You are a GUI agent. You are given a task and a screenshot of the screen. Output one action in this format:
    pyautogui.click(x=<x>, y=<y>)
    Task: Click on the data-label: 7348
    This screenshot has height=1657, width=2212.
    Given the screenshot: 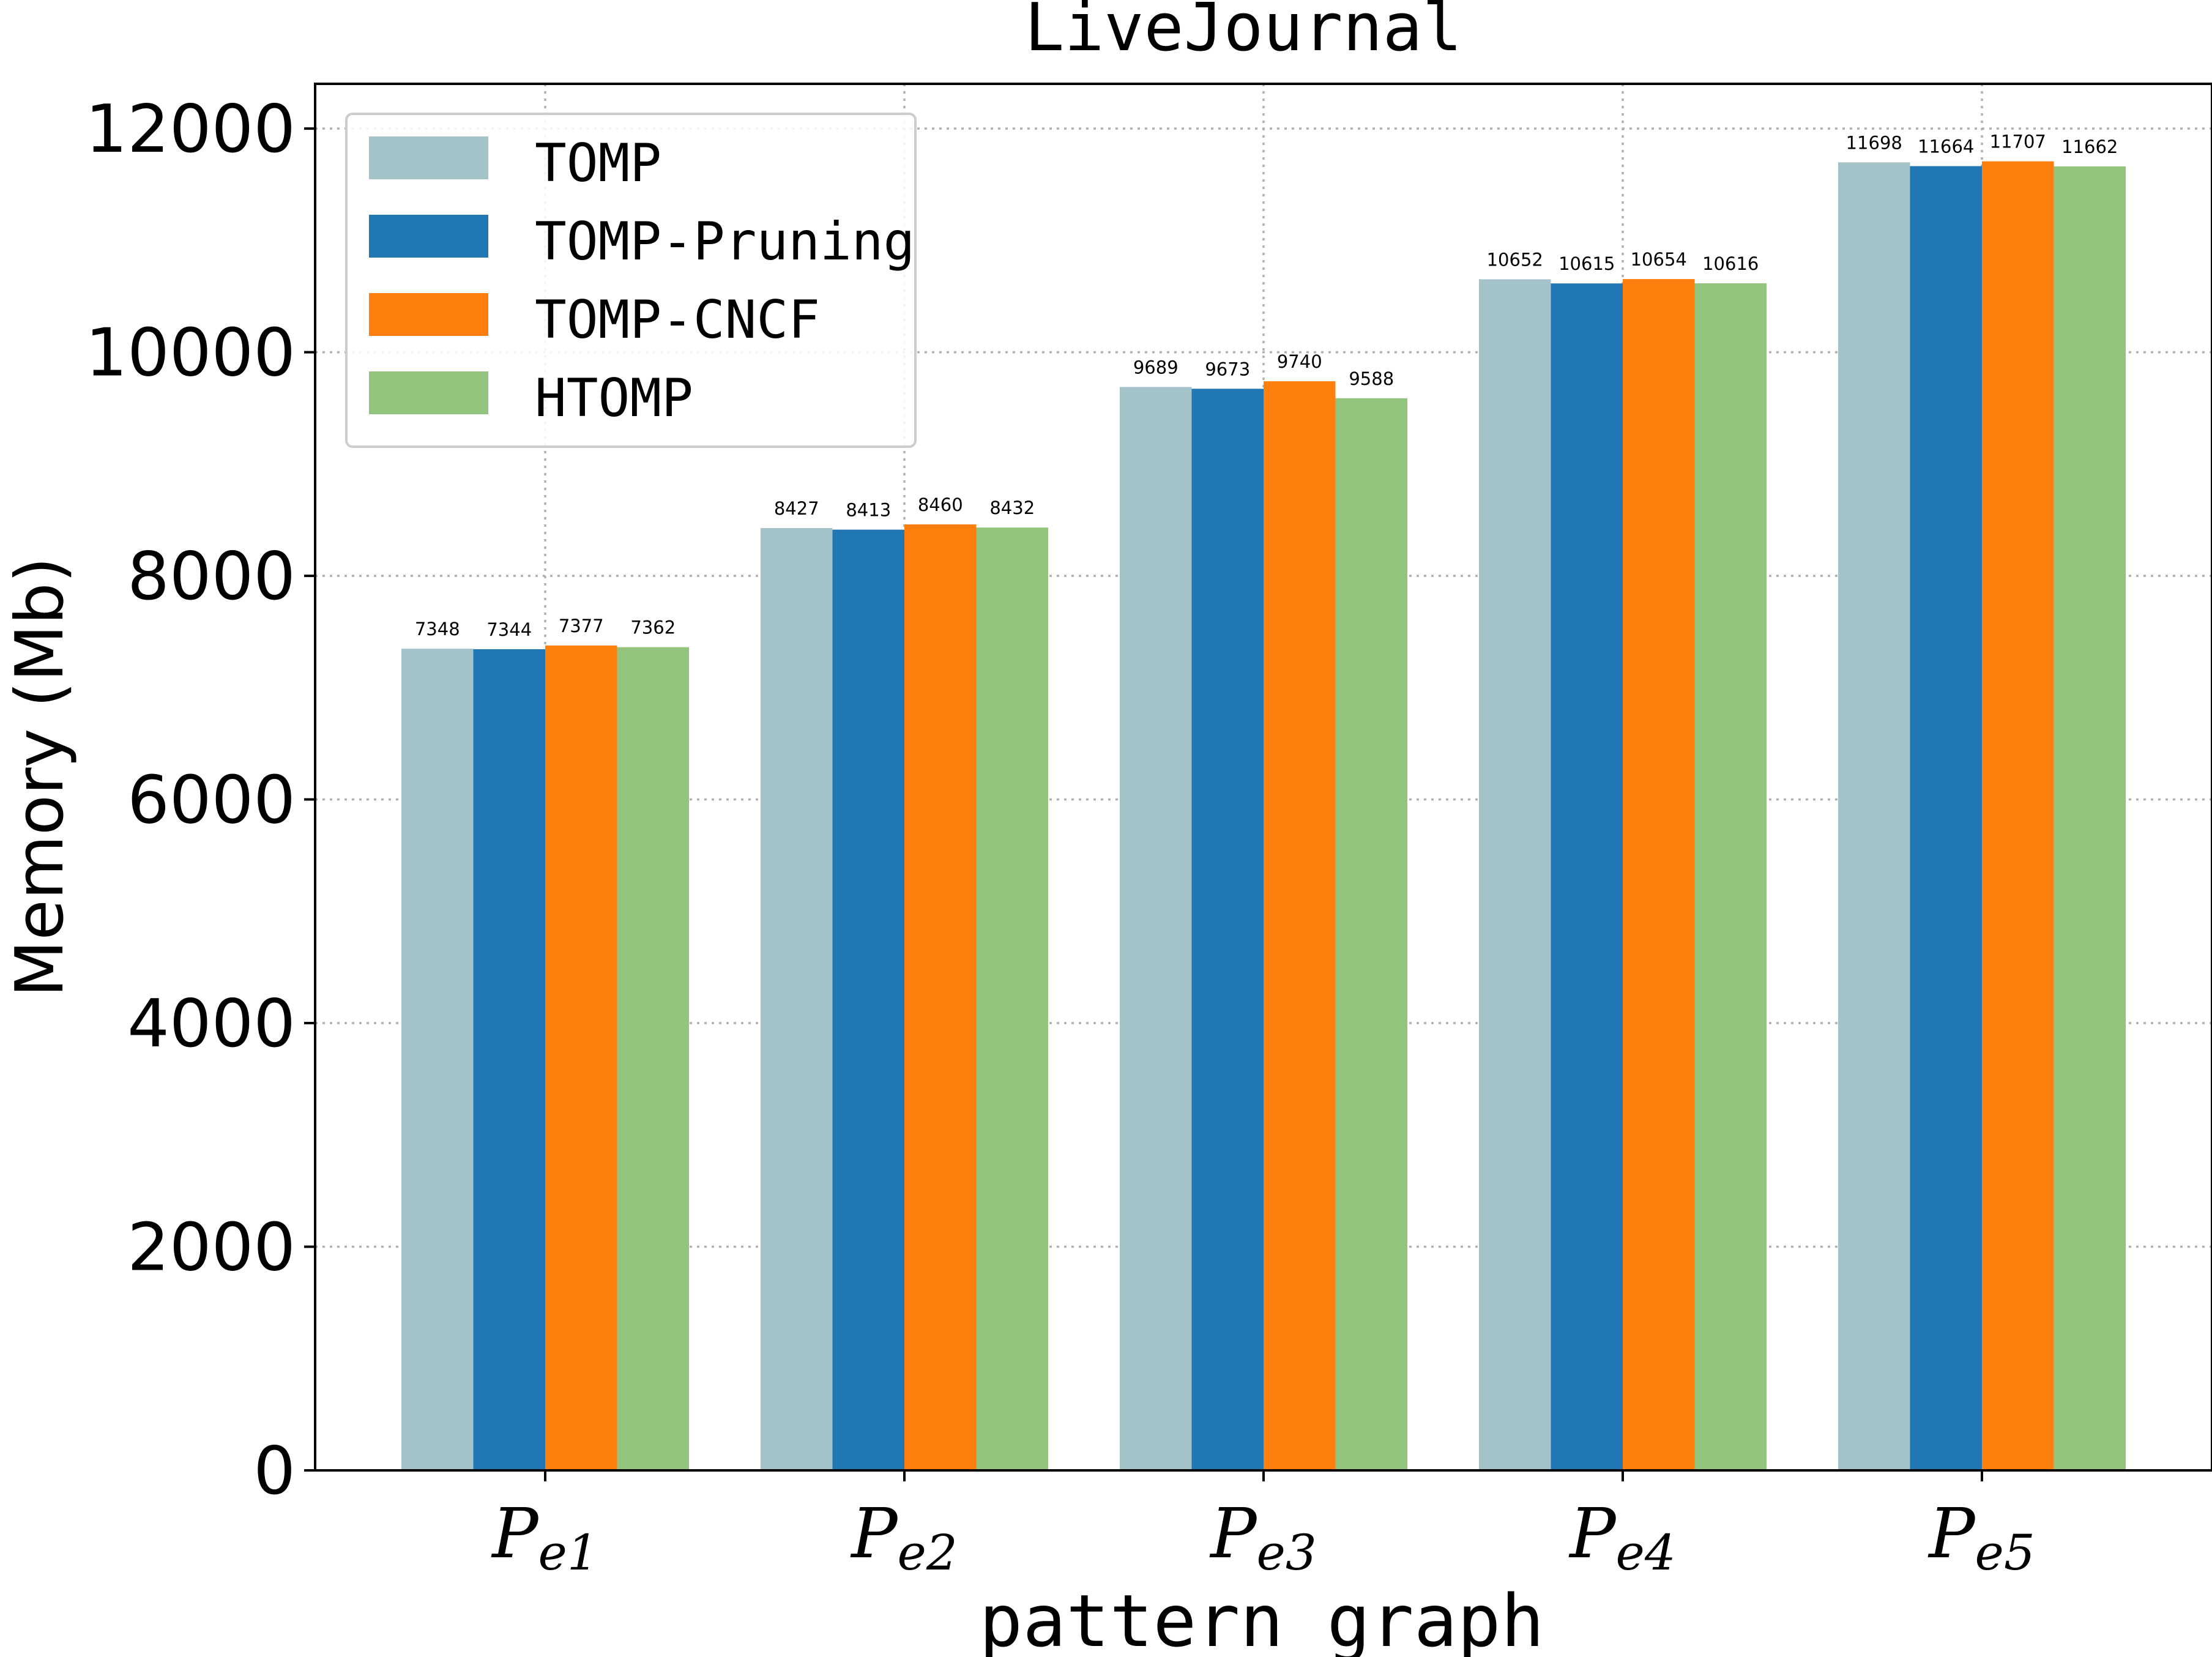 What is the action you would take?
    pyautogui.click(x=438, y=629)
    